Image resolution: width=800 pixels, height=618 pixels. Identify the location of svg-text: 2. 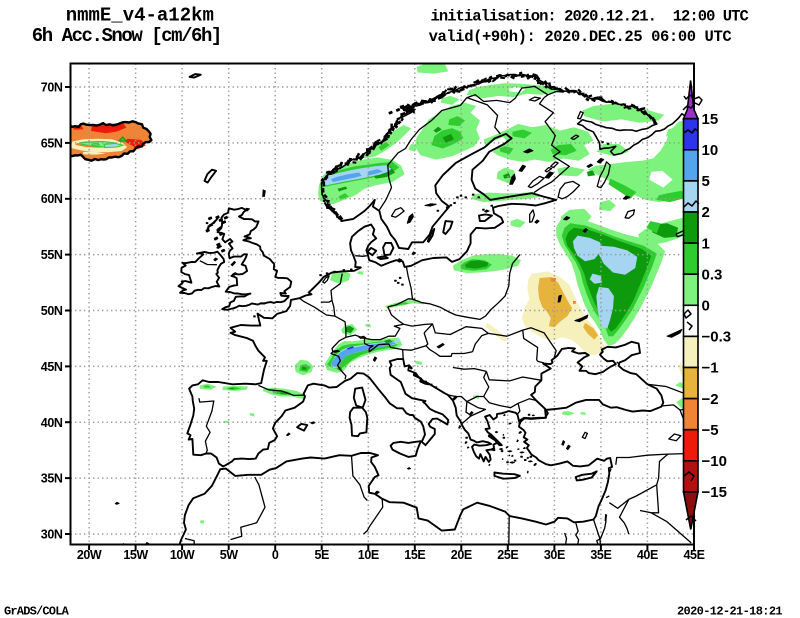
(706, 212).